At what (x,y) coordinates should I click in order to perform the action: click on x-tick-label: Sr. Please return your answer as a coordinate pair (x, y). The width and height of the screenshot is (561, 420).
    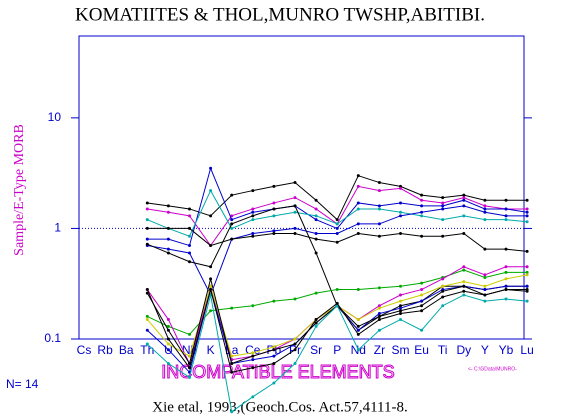
    Looking at the image, I should click on (316, 350).